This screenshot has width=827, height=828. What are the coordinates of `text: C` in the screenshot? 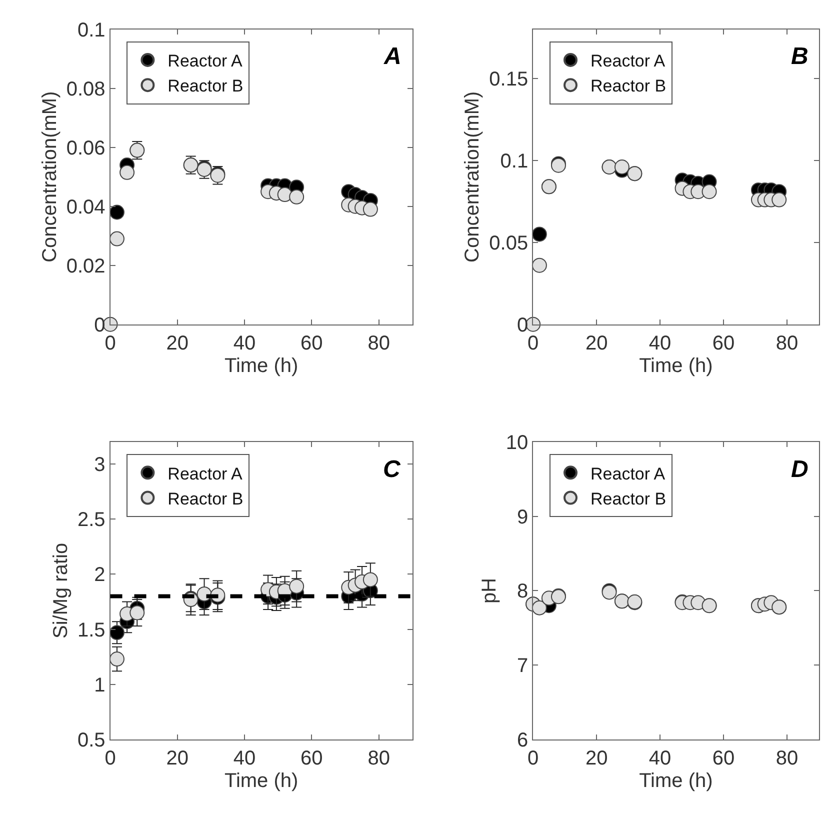 It's located at (392, 469).